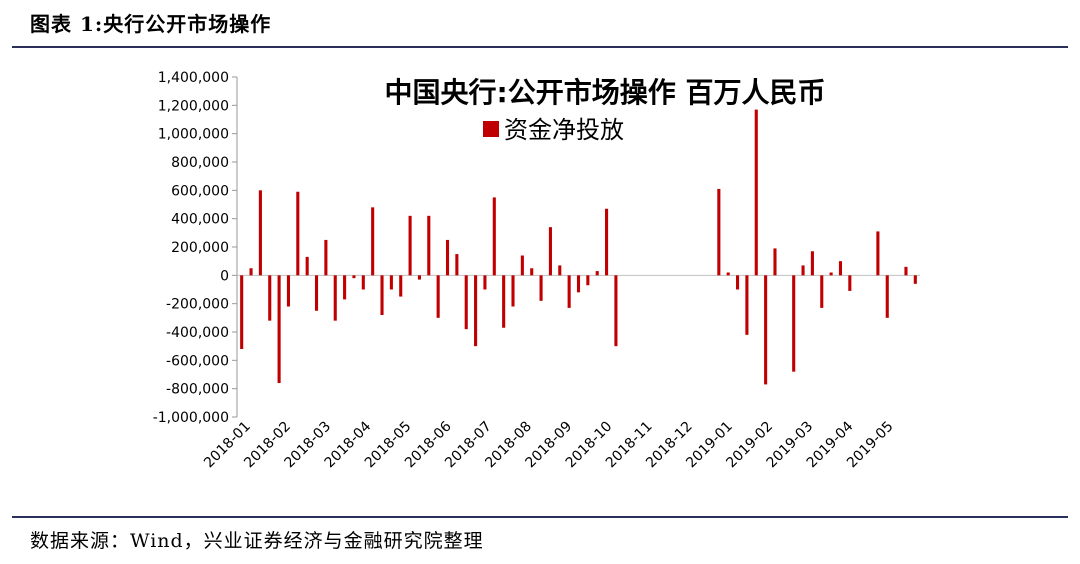 The width and height of the screenshot is (1080, 564). Describe the element at coordinates (491, 129) in the screenshot. I see `legend-swatch` at that location.